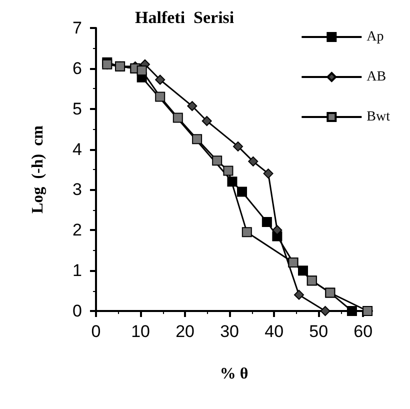 The width and height of the screenshot is (410, 409). Describe the element at coordinates (274, 331) in the screenshot. I see `x-tick-label: 40` at that location.